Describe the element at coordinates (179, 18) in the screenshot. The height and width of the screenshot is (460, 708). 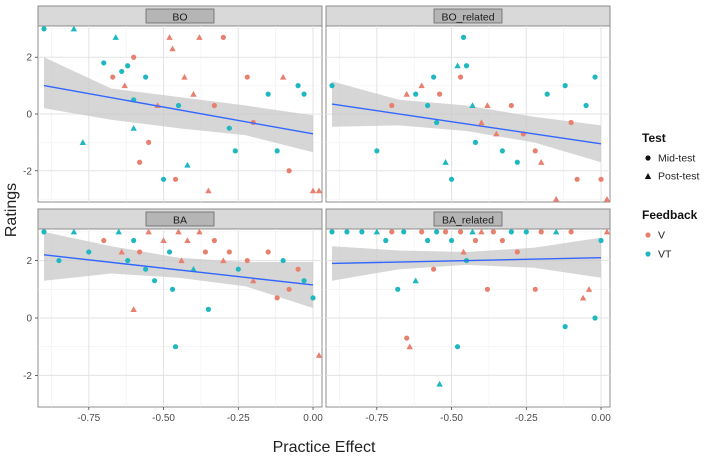
I see `strip-title: BO` at that location.